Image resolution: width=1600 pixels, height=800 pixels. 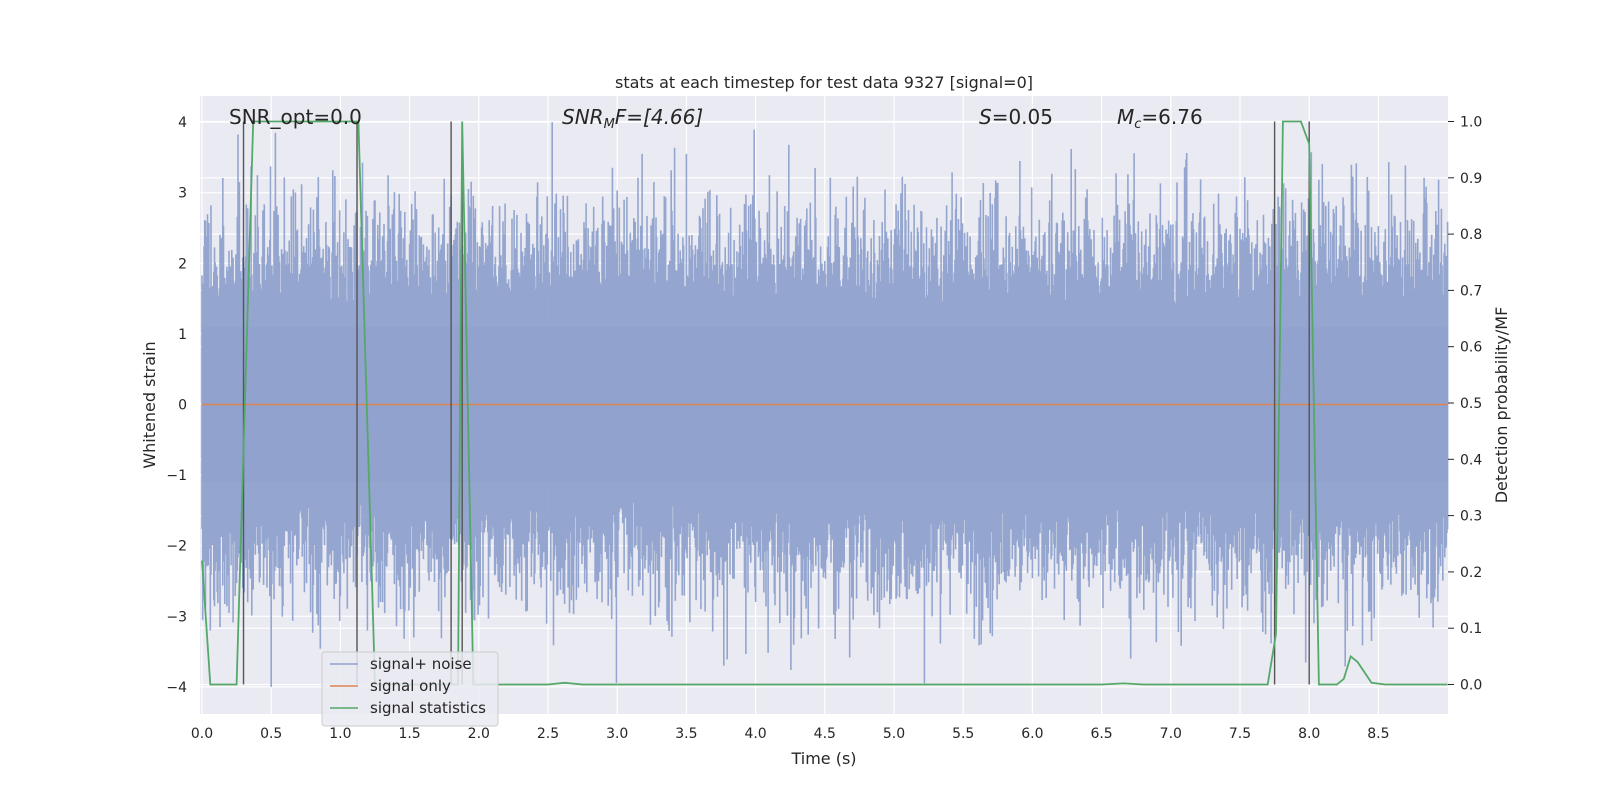 I want to click on y-axis-label: Whitened strain, so click(x=149, y=404).